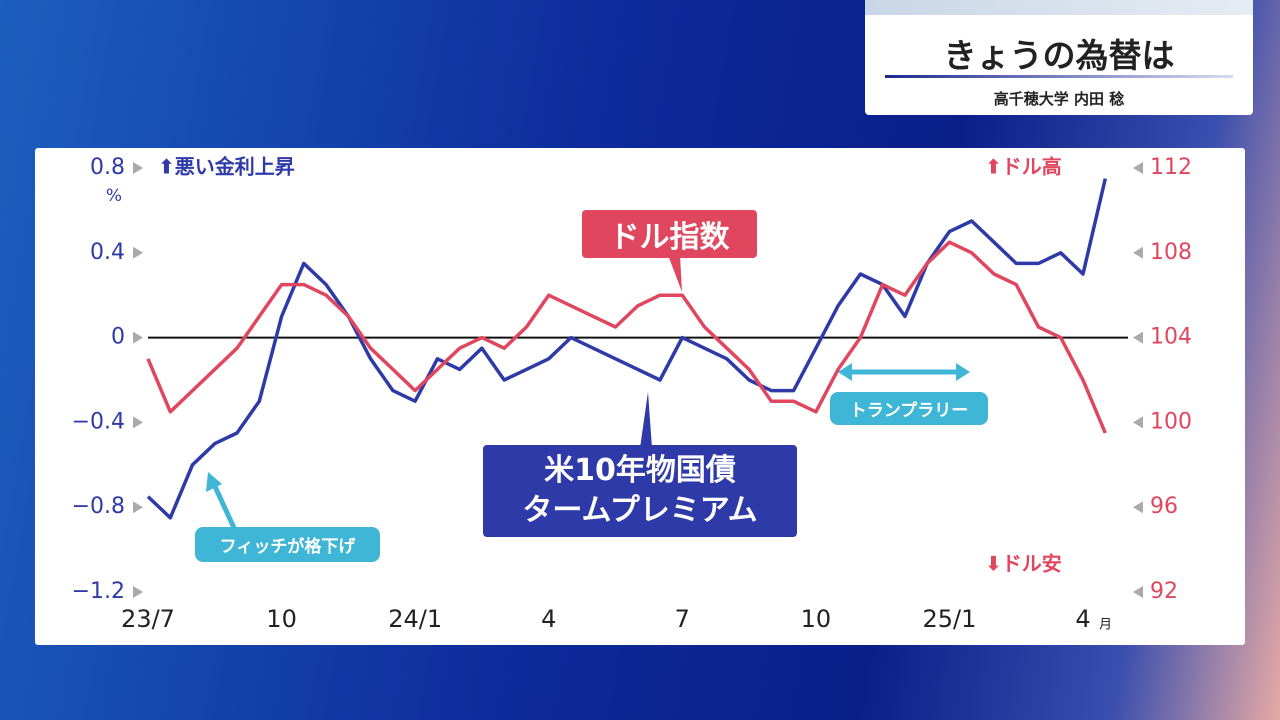  Describe the element at coordinates (1164, 506) in the screenshot. I see `y2-tick-label: 96` at that location.